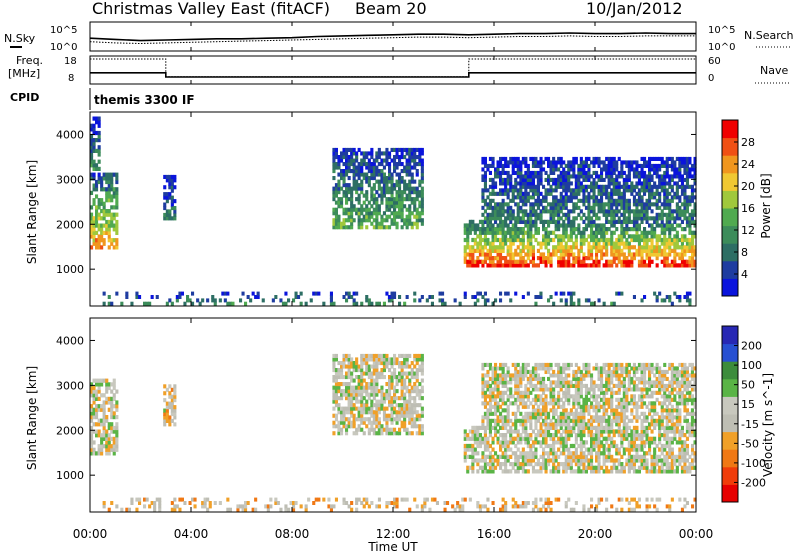 Image resolution: width=800 pixels, height=554 pixels. Describe the element at coordinates (70, 269) in the screenshot. I see `y-tick-label: 1000` at that location.